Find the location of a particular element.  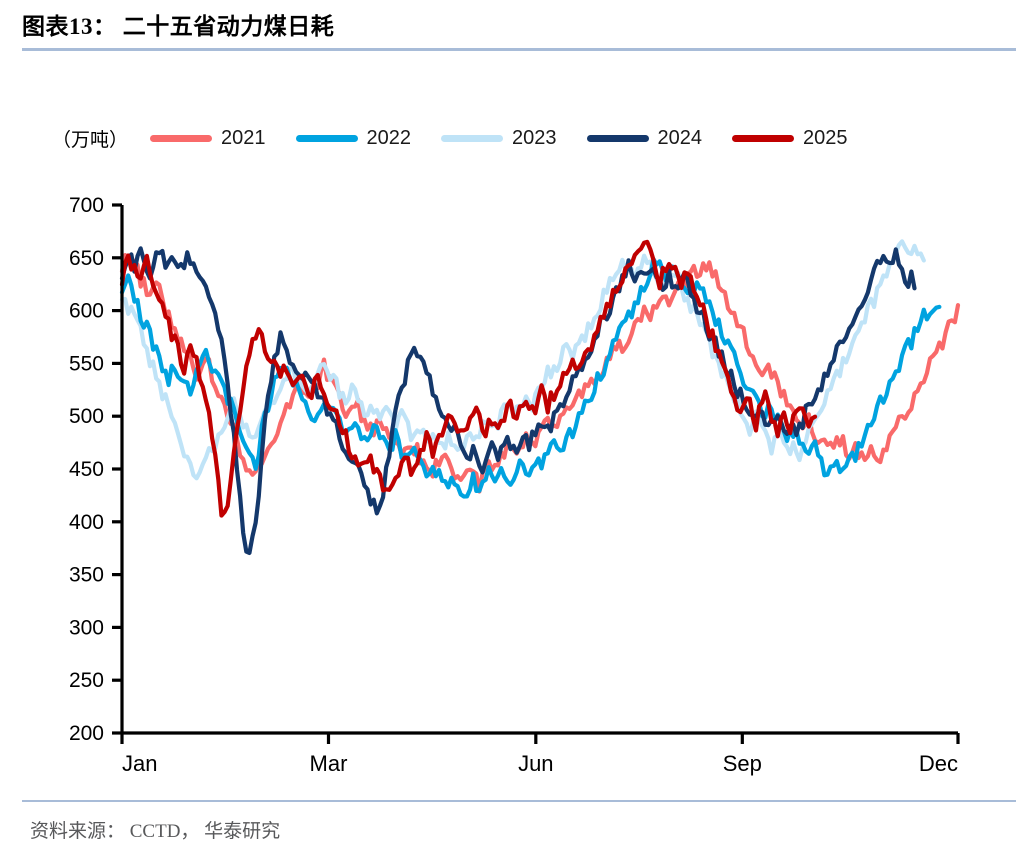

y-tick-label: 450 is located at coordinates (86, 469).